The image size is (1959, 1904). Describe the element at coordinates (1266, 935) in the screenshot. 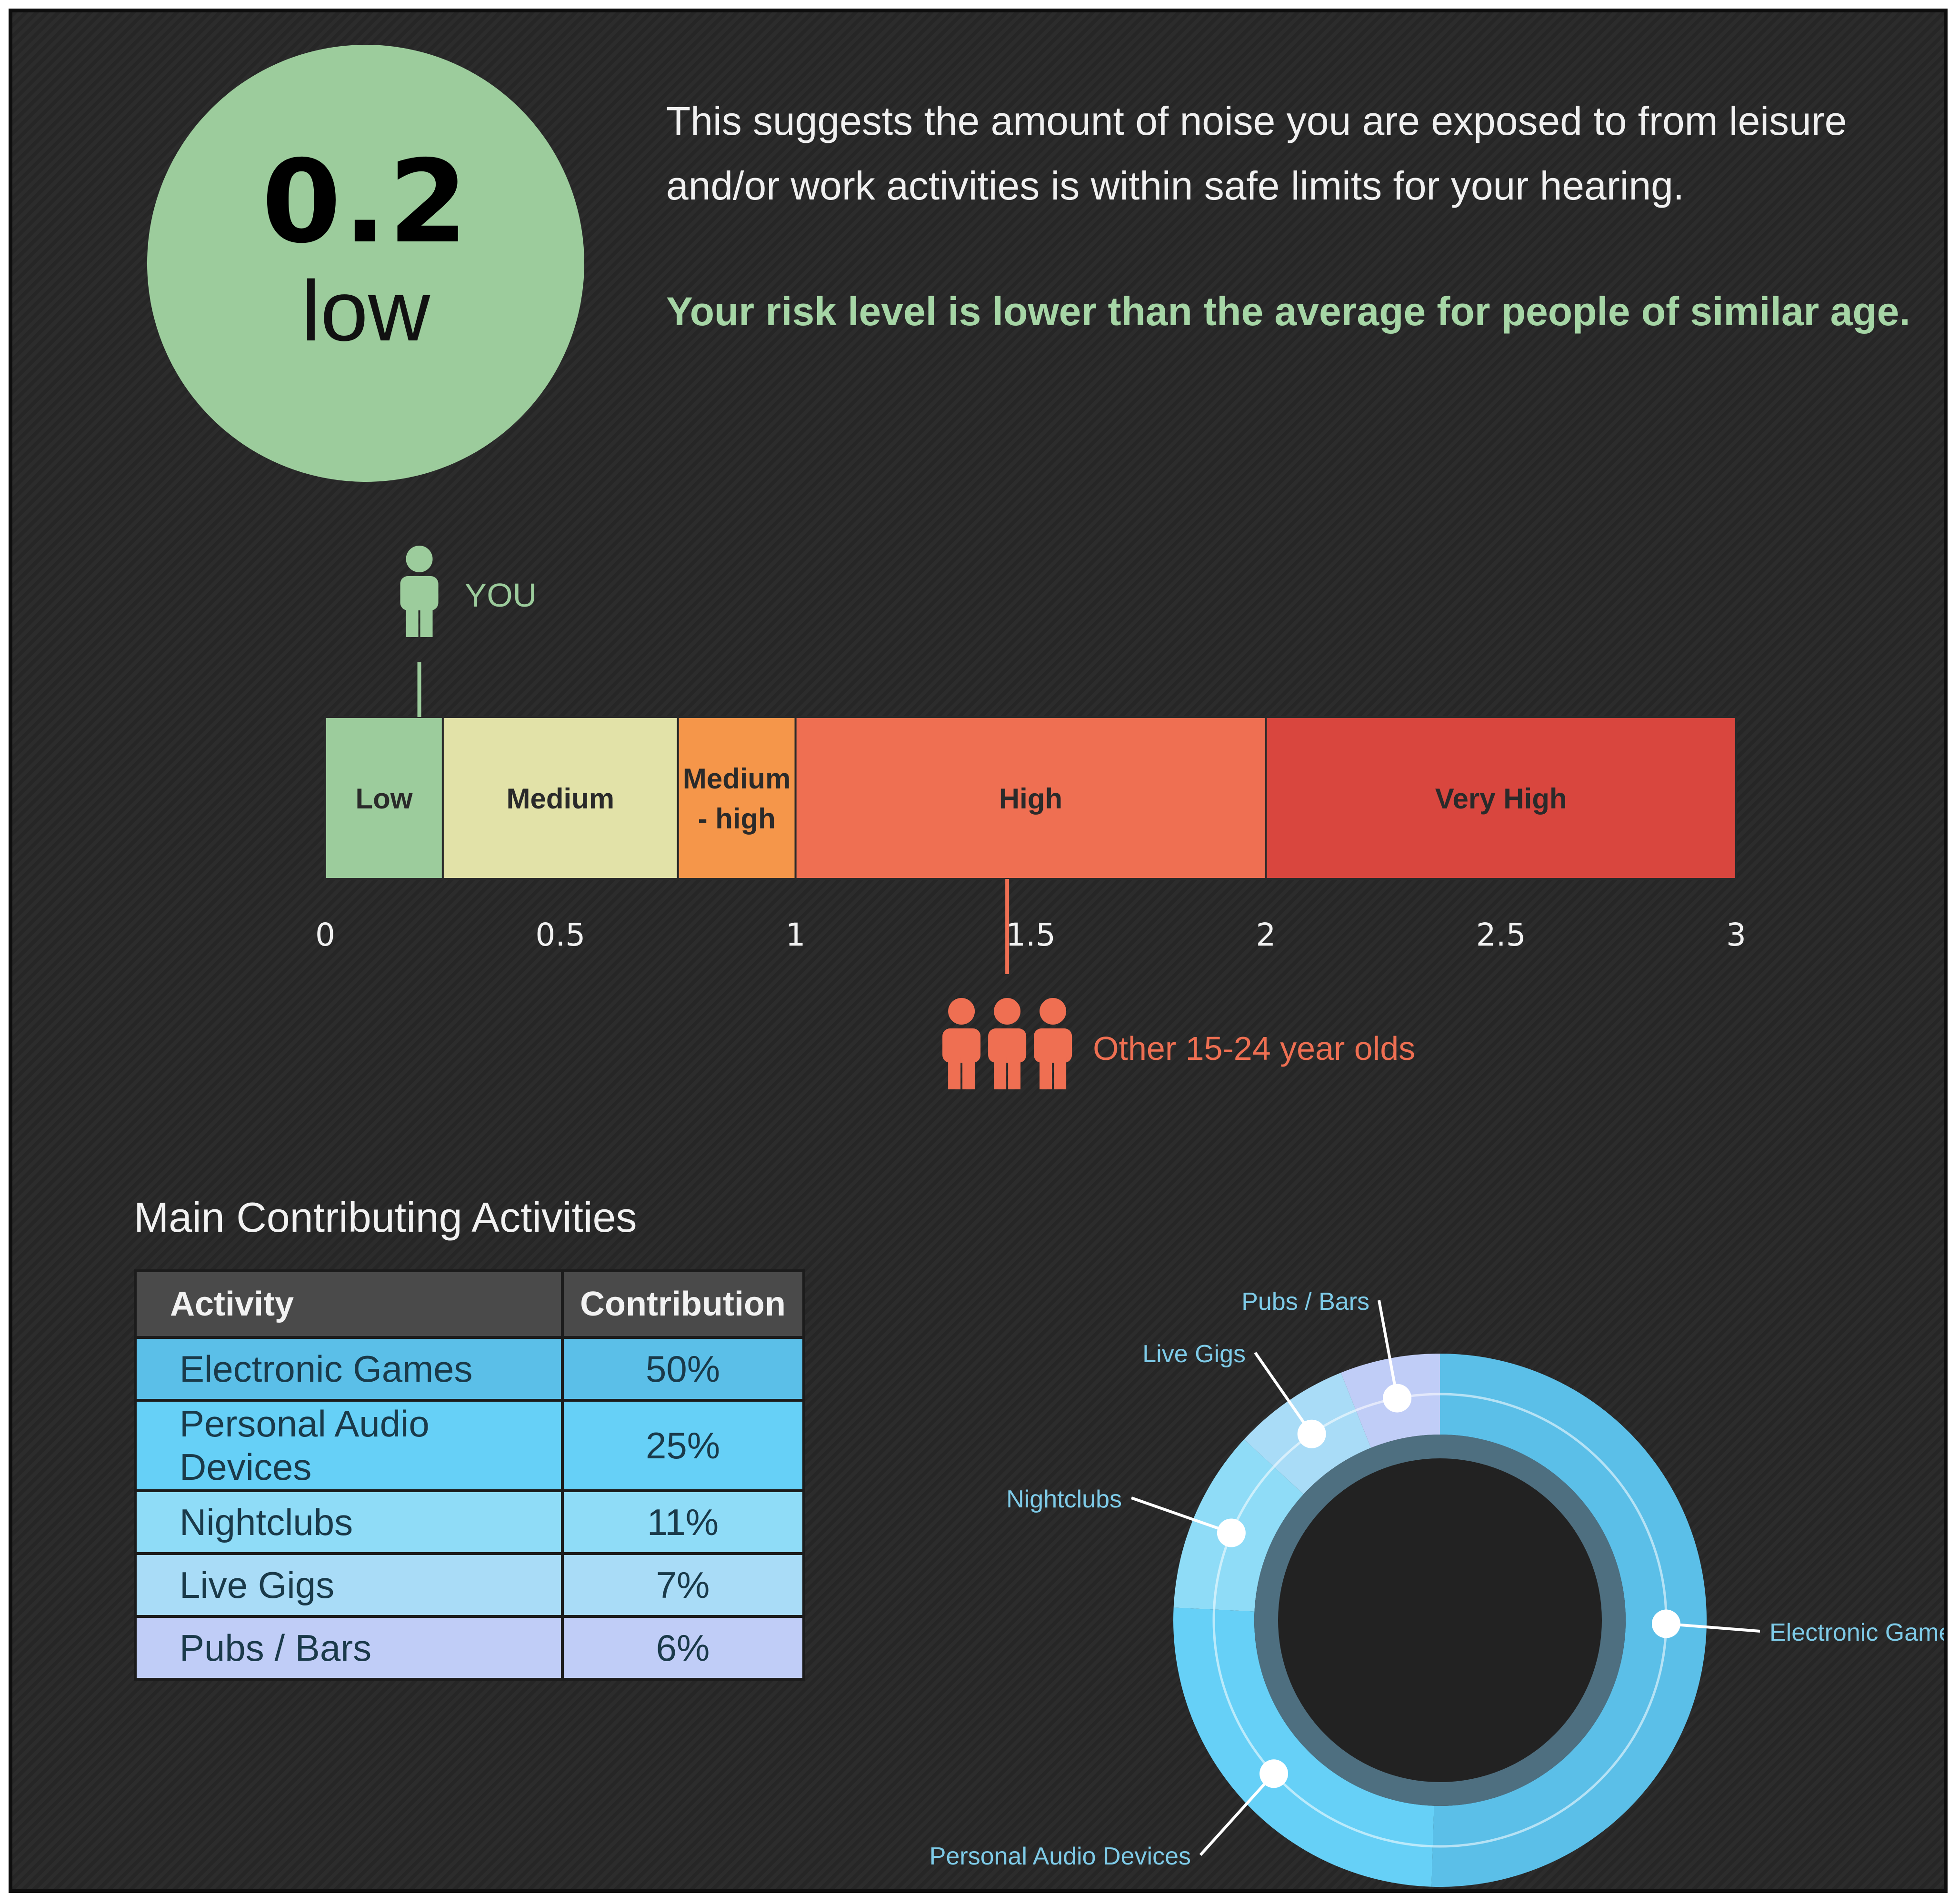

I see `risk-tick-label: 2` at that location.